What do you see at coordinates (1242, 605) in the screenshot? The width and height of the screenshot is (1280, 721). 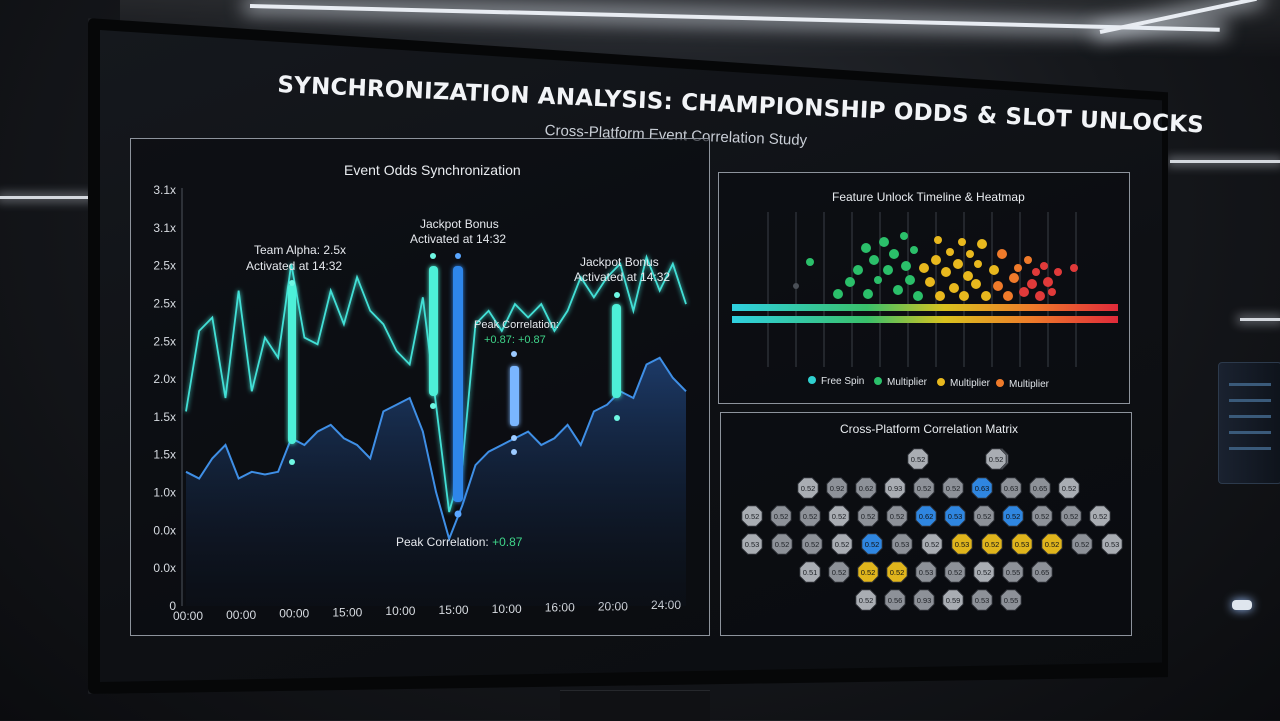 I see `status-led` at bounding box center [1242, 605].